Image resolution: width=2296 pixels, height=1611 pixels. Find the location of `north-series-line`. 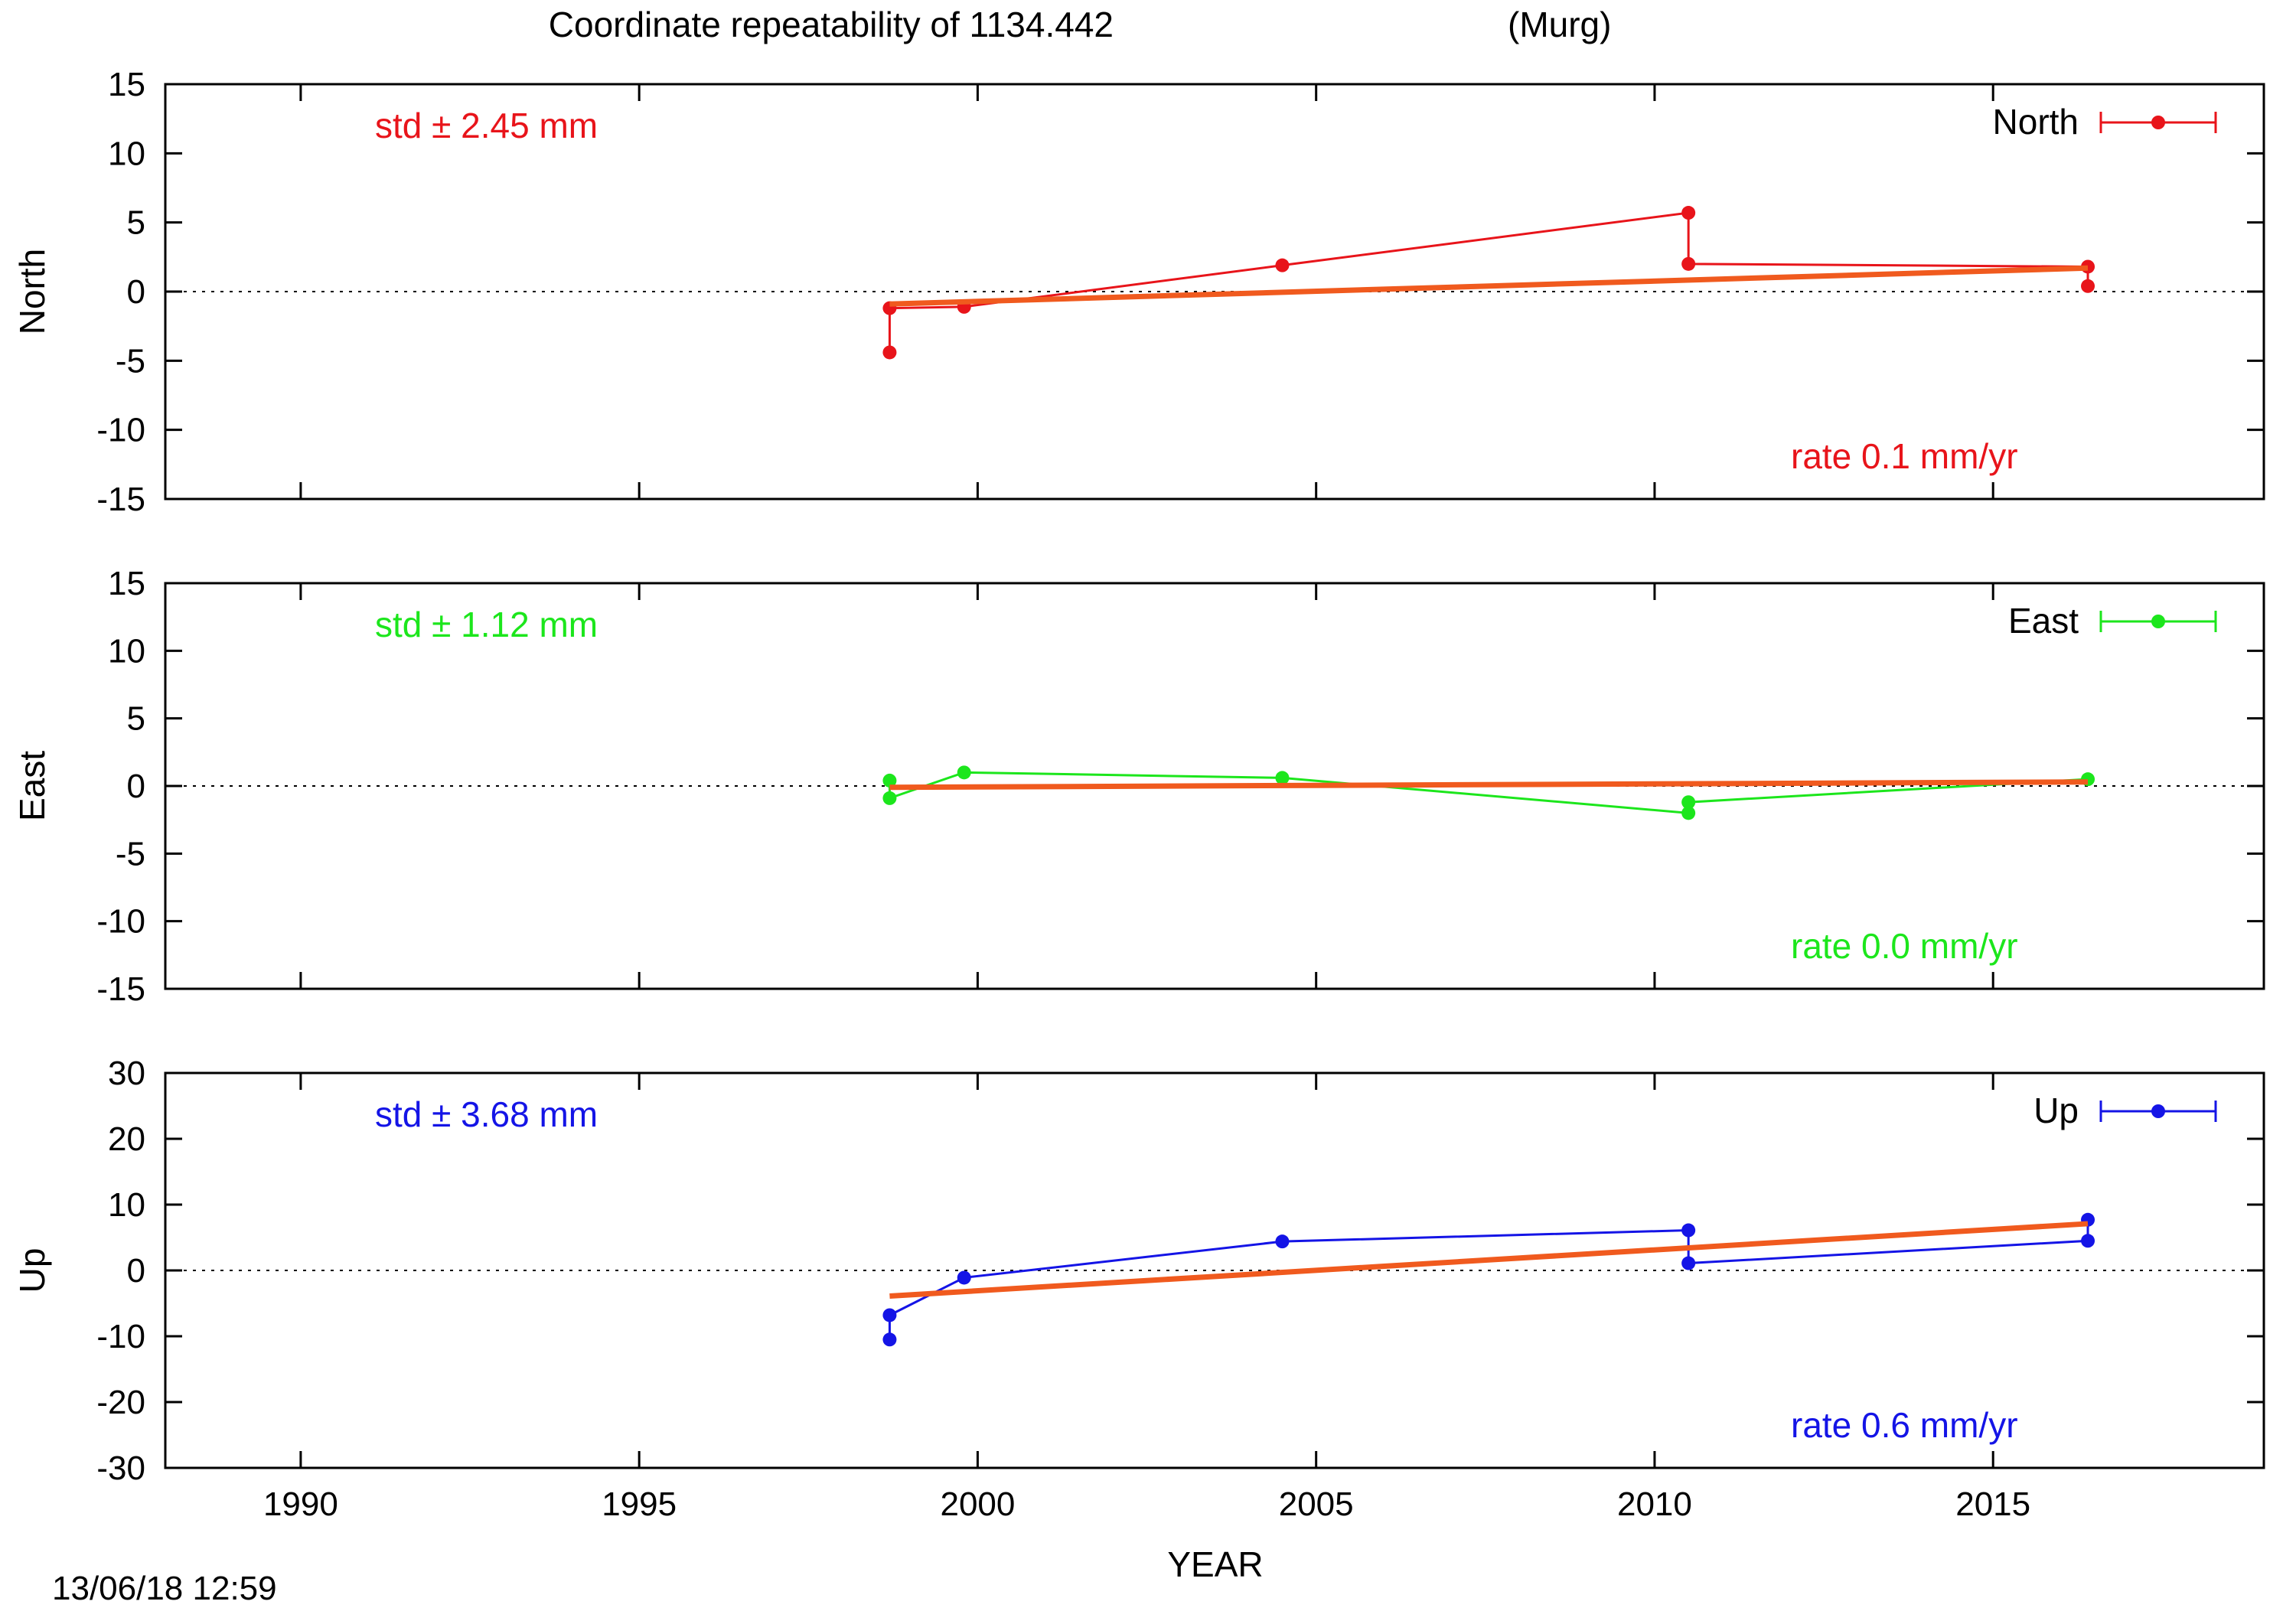

north-series-line is located at coordinates (1488, 282).